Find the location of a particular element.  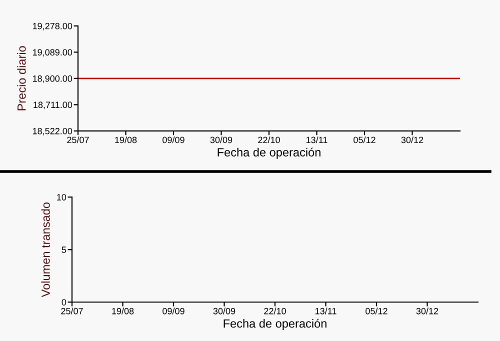

y-tick-label: 5 is located at coordinates (64, 249).